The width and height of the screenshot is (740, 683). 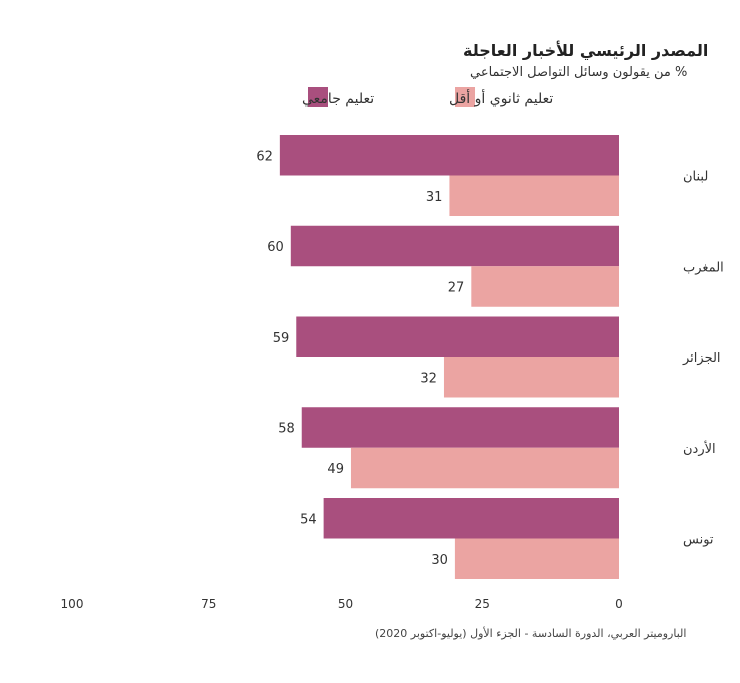 What do you see at coordinates (427, 97) in the screenshot?
I see `legend: تعليم ثانوي أو أقل تعليم جامعي` at bounding box center [427, 97].